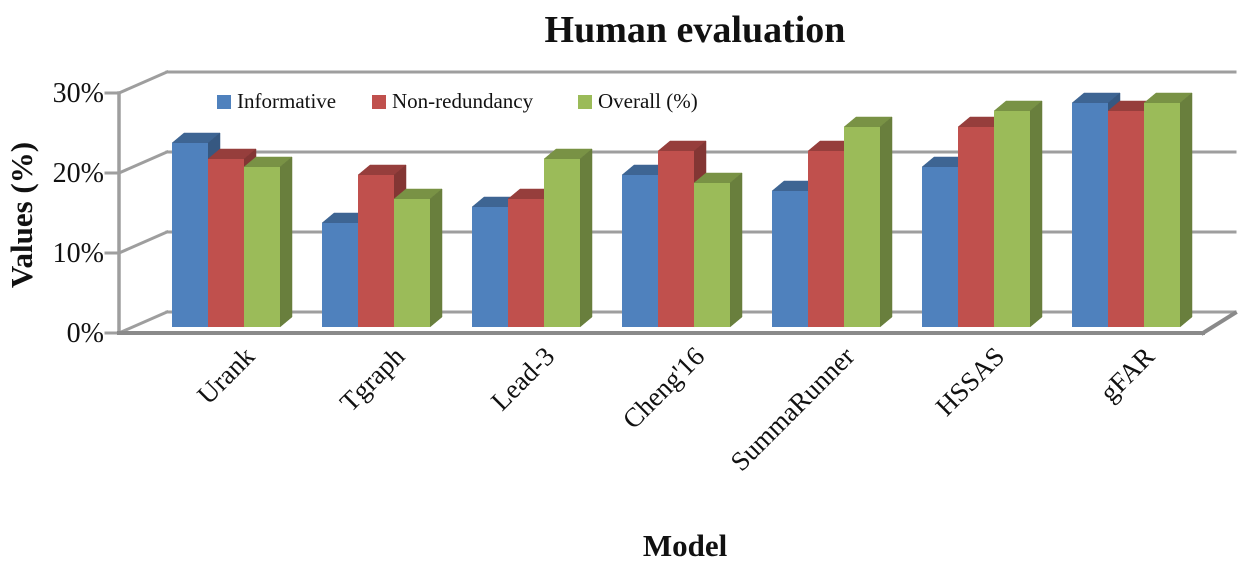 Image resolution: width=1241 pixels, height=570 pixels. Describe the element at coordinates (412, 263) in the screenshot. I see `bar-tgraph-overall-front` at that location.